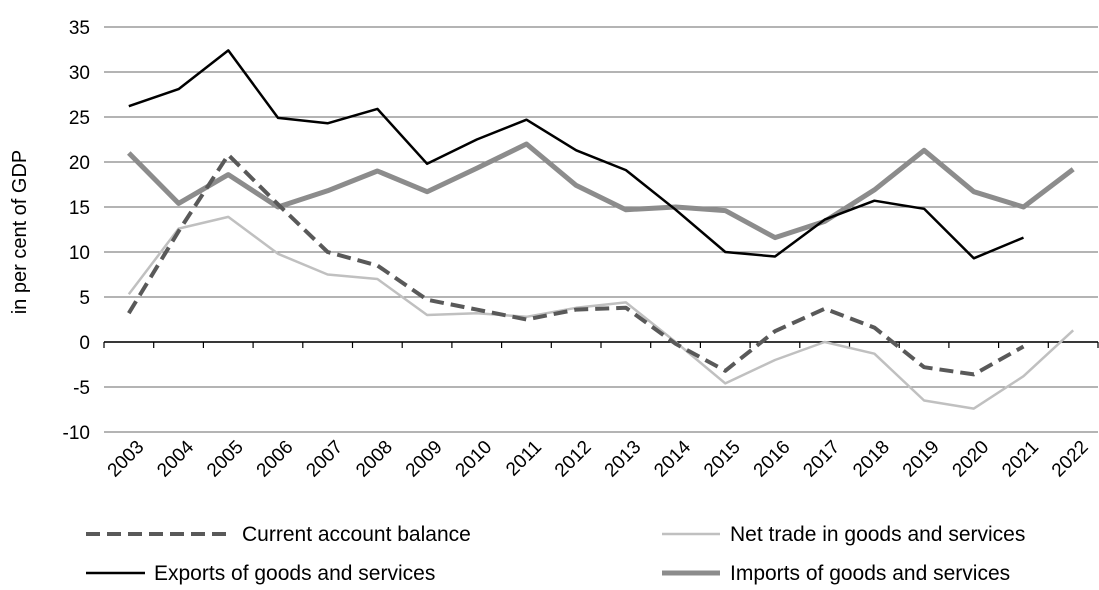 This screenshot has width=1099, height=590. I want to click on legend-label: Exports of goods and services, so click(294, 573).